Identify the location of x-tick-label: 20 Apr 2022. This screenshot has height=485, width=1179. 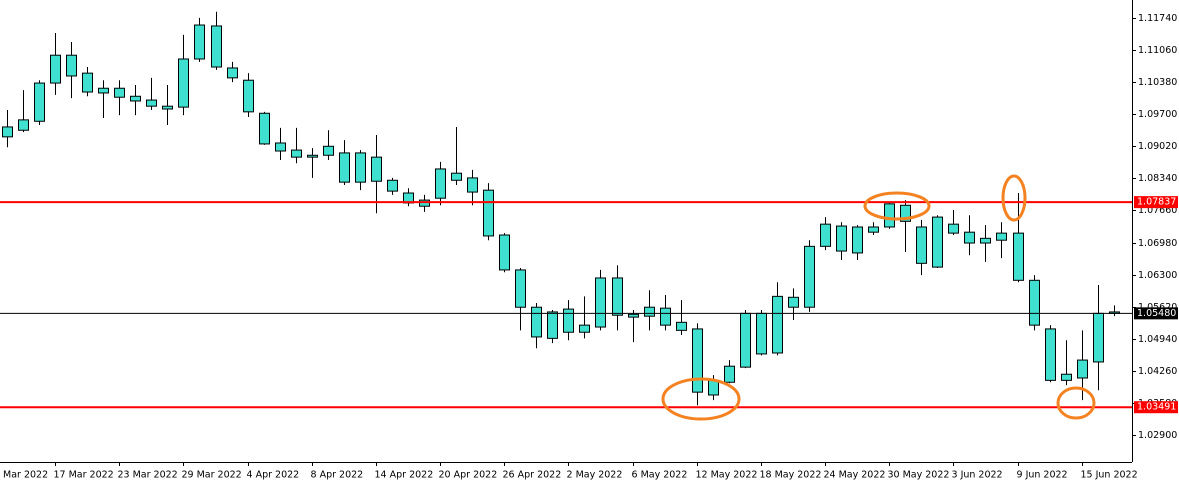
(468, 475).